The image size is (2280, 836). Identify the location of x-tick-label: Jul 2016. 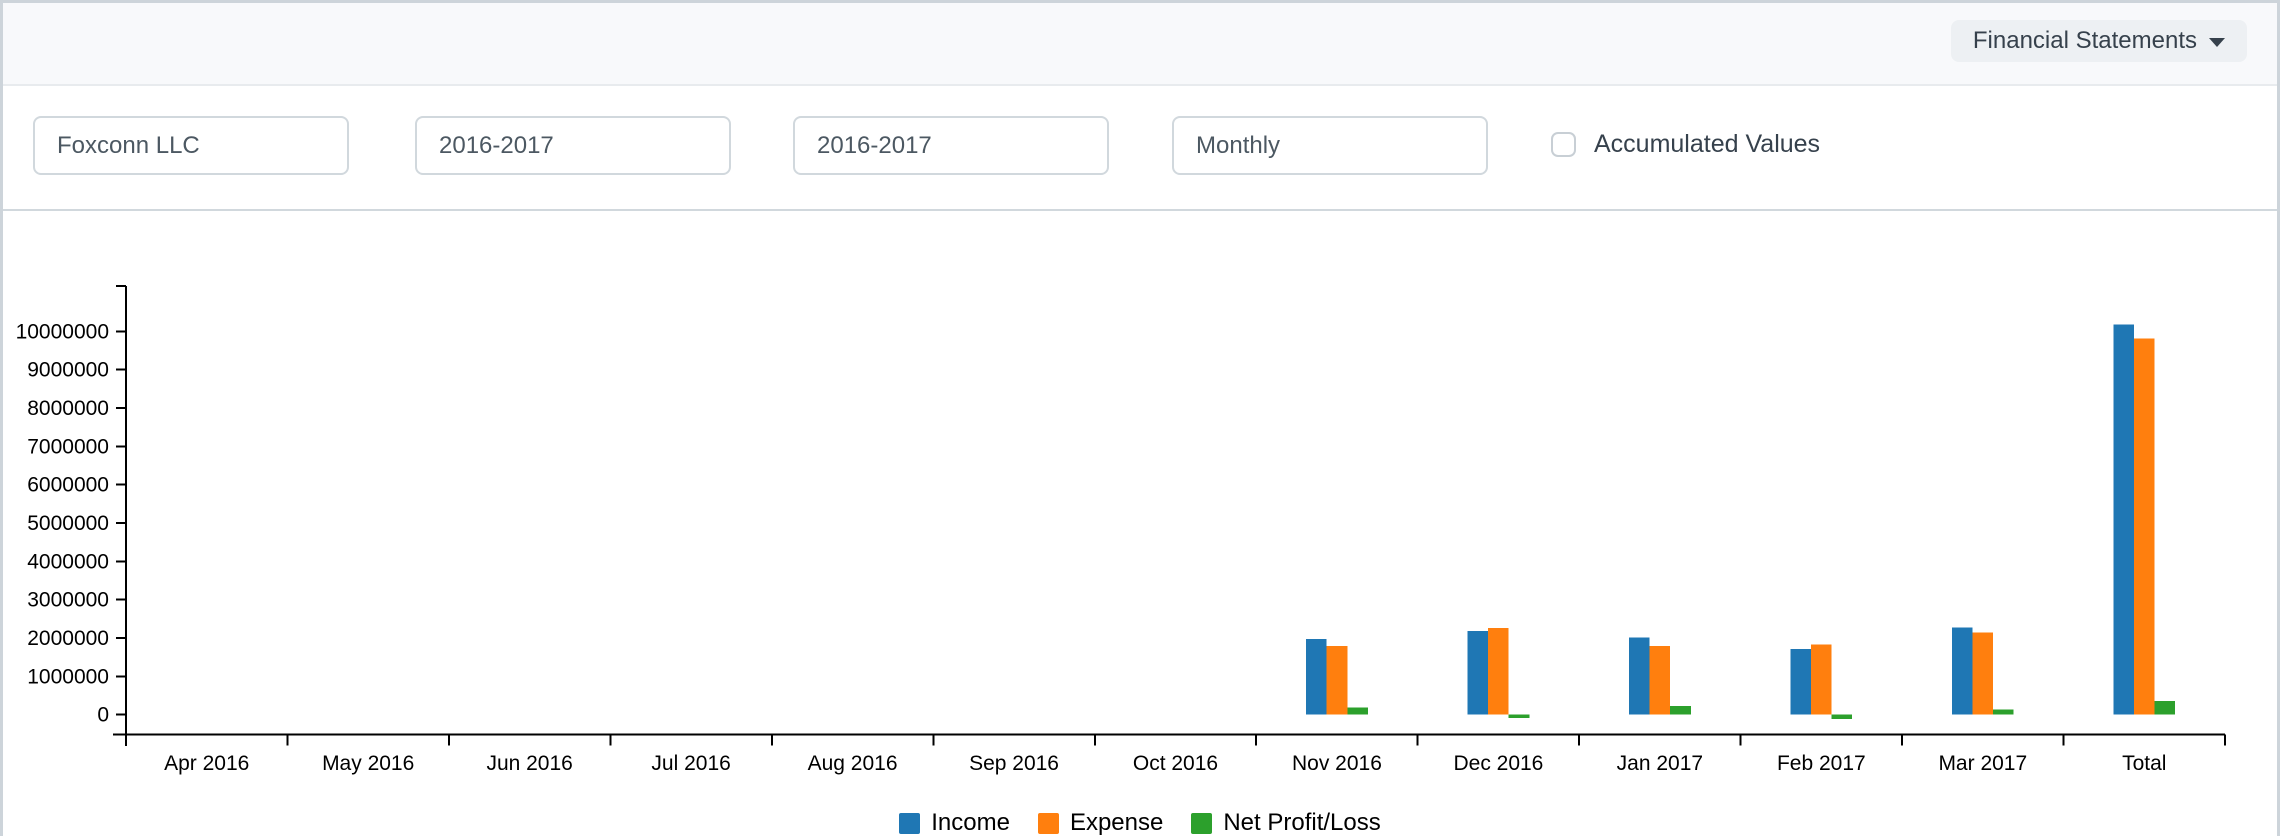
(690, 763).